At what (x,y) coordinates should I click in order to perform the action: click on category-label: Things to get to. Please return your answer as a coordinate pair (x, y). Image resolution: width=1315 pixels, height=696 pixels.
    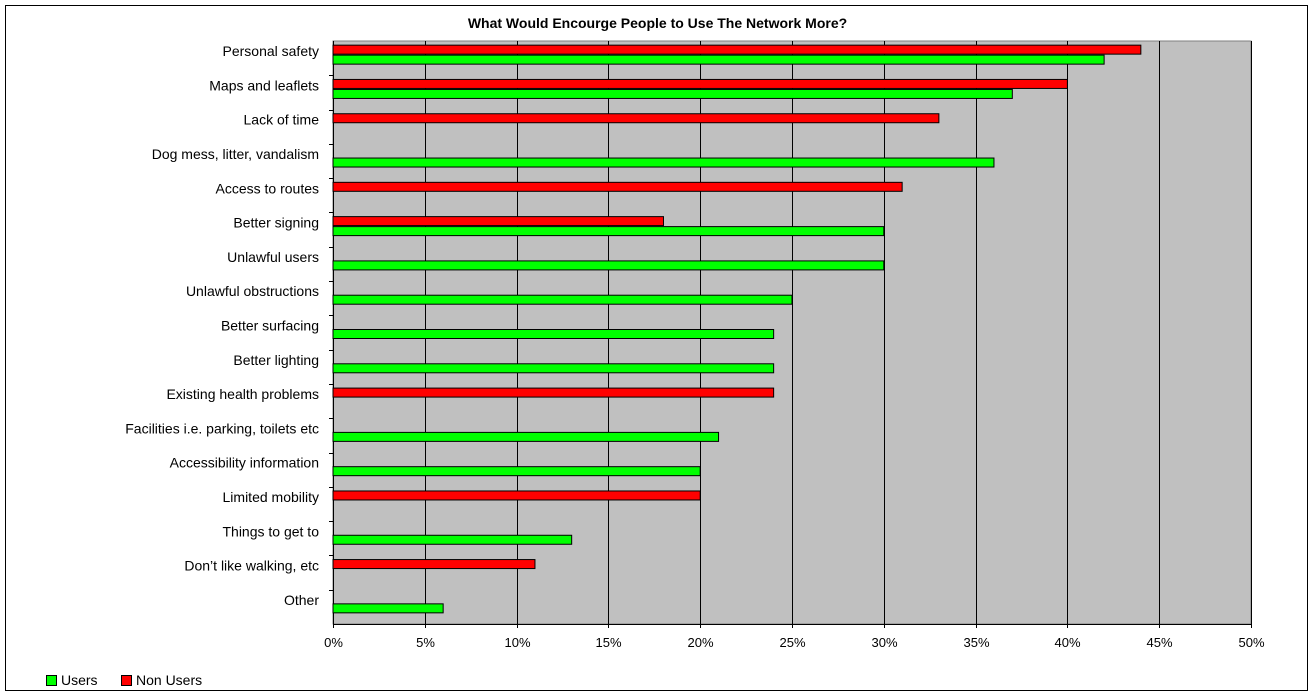
    Looking at the image, I should click on (270, 531).